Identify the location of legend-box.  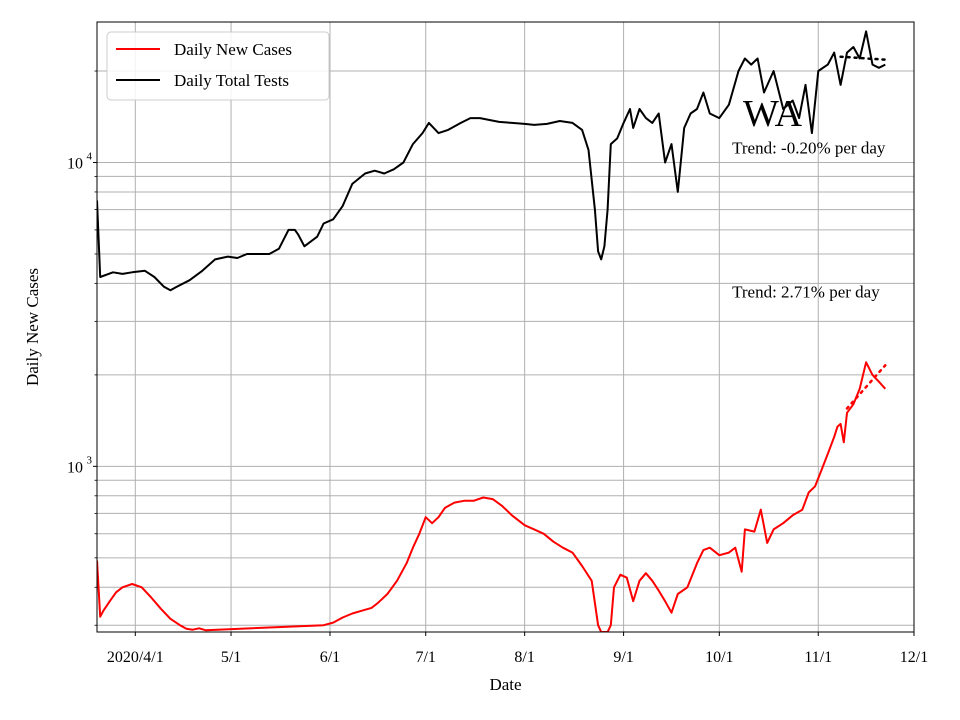
(218, 66).